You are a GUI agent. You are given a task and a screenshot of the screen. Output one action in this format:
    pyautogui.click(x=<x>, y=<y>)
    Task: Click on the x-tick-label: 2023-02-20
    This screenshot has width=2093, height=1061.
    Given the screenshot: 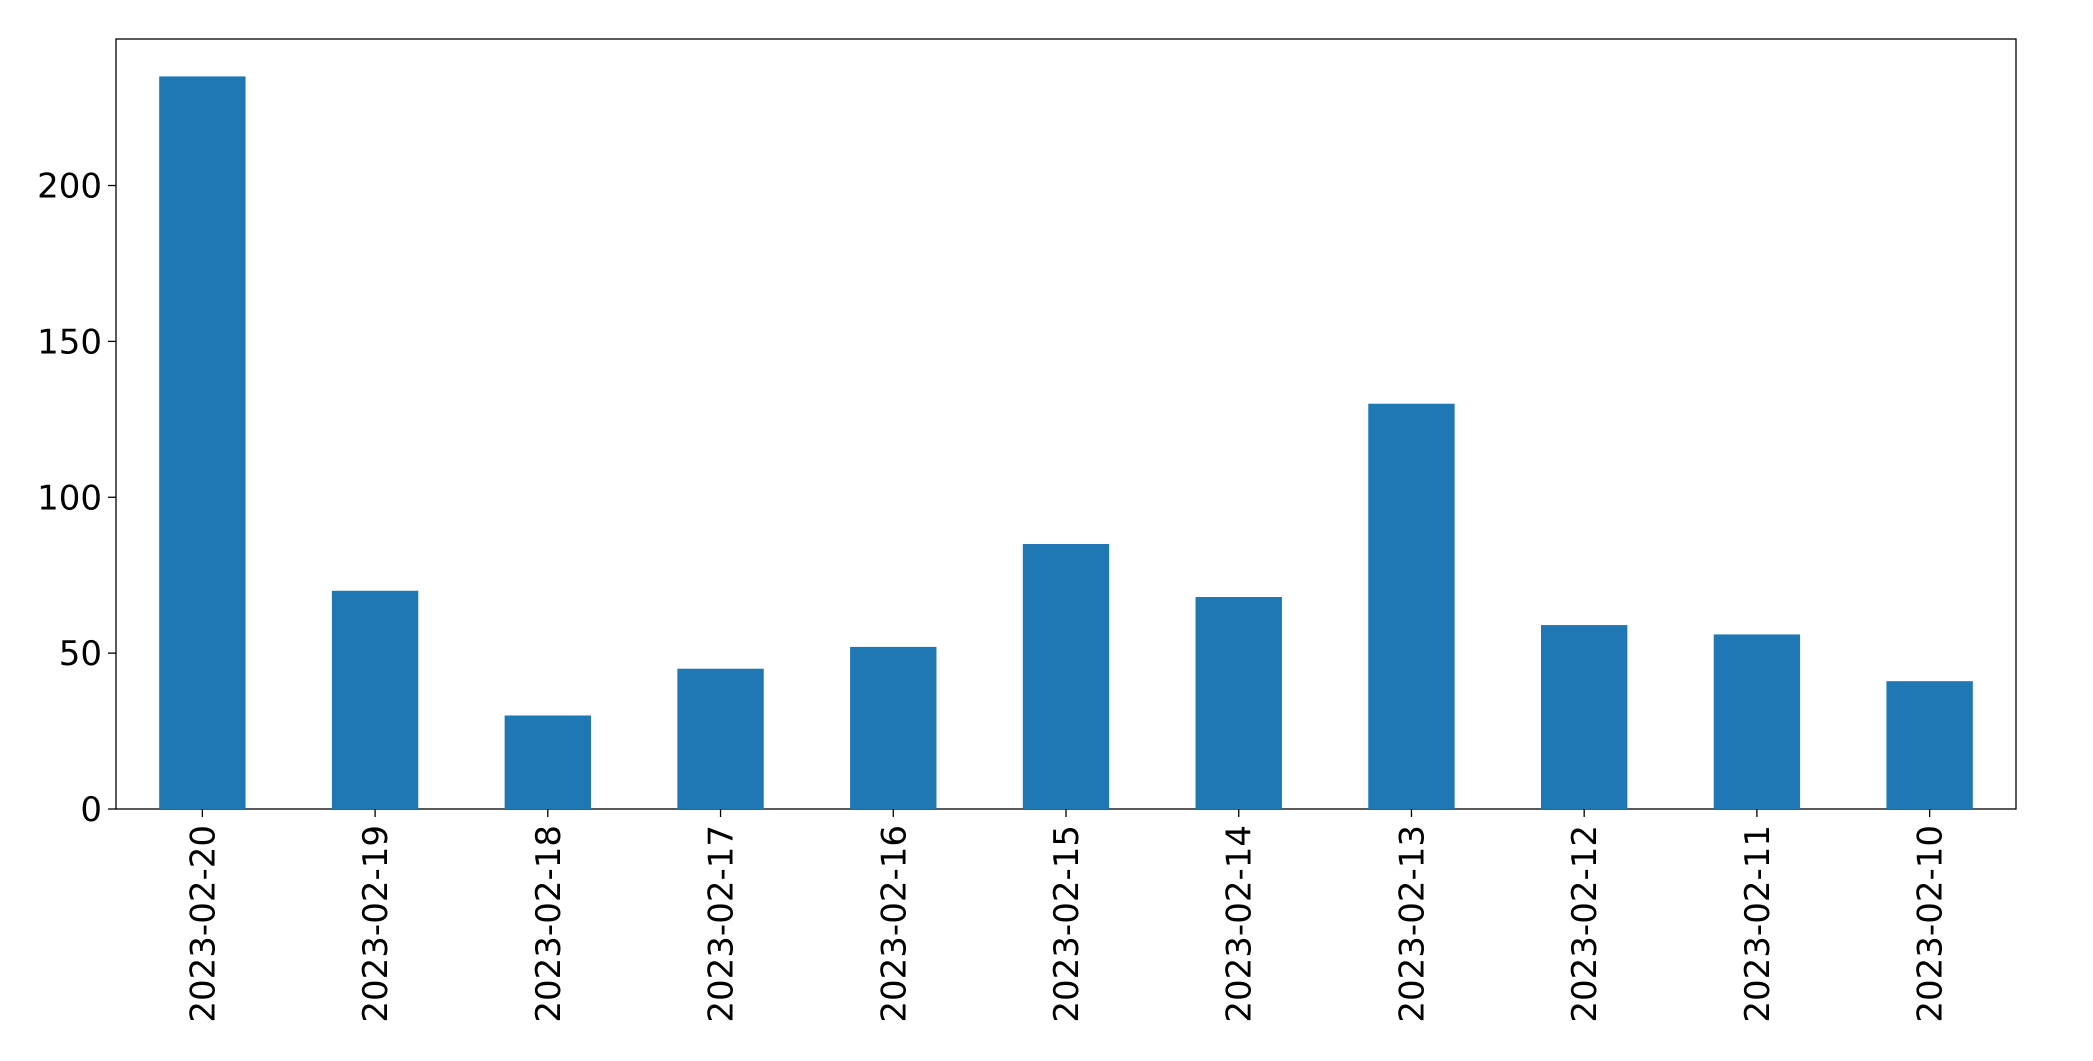 What is the action you would take?
    pyautogui.click(x=203, y=924)
    